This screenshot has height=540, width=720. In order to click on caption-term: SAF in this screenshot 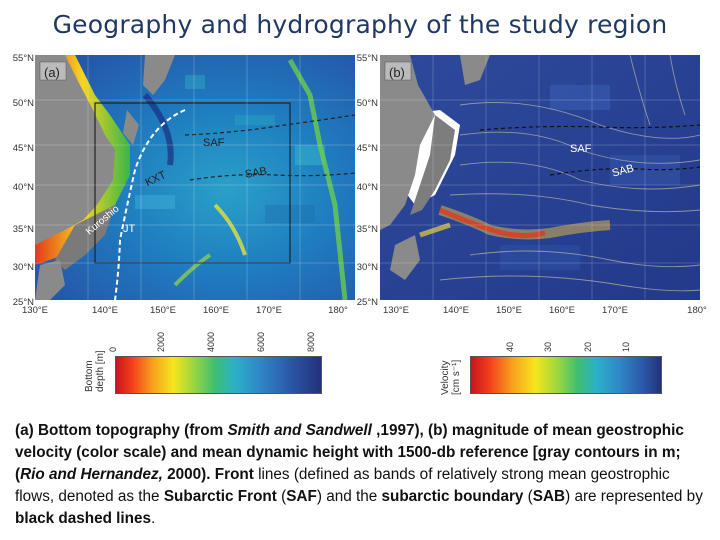, I will do `click(301, 496)`.